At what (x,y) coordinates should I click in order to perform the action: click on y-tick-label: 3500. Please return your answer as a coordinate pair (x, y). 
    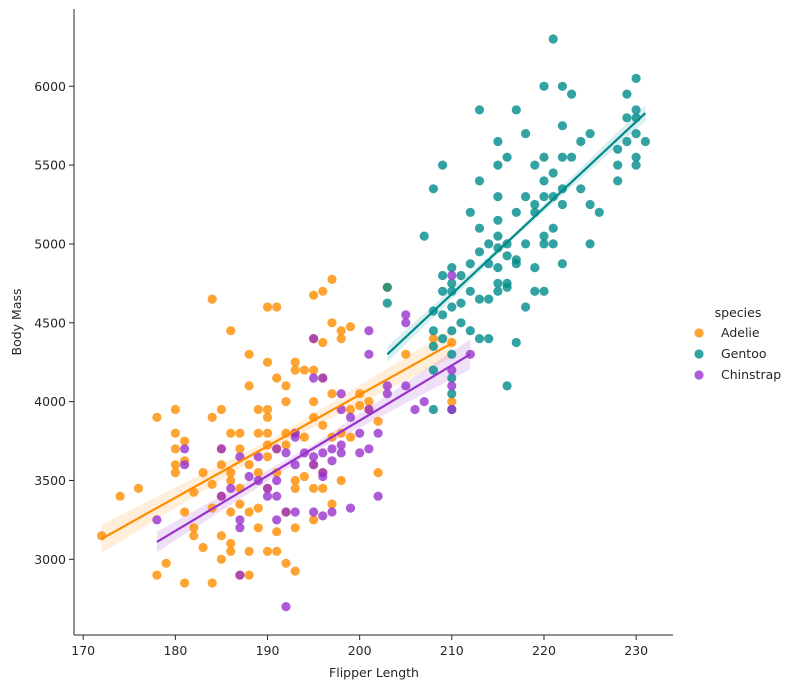
    Looking at the image, I should click on (50, 480).